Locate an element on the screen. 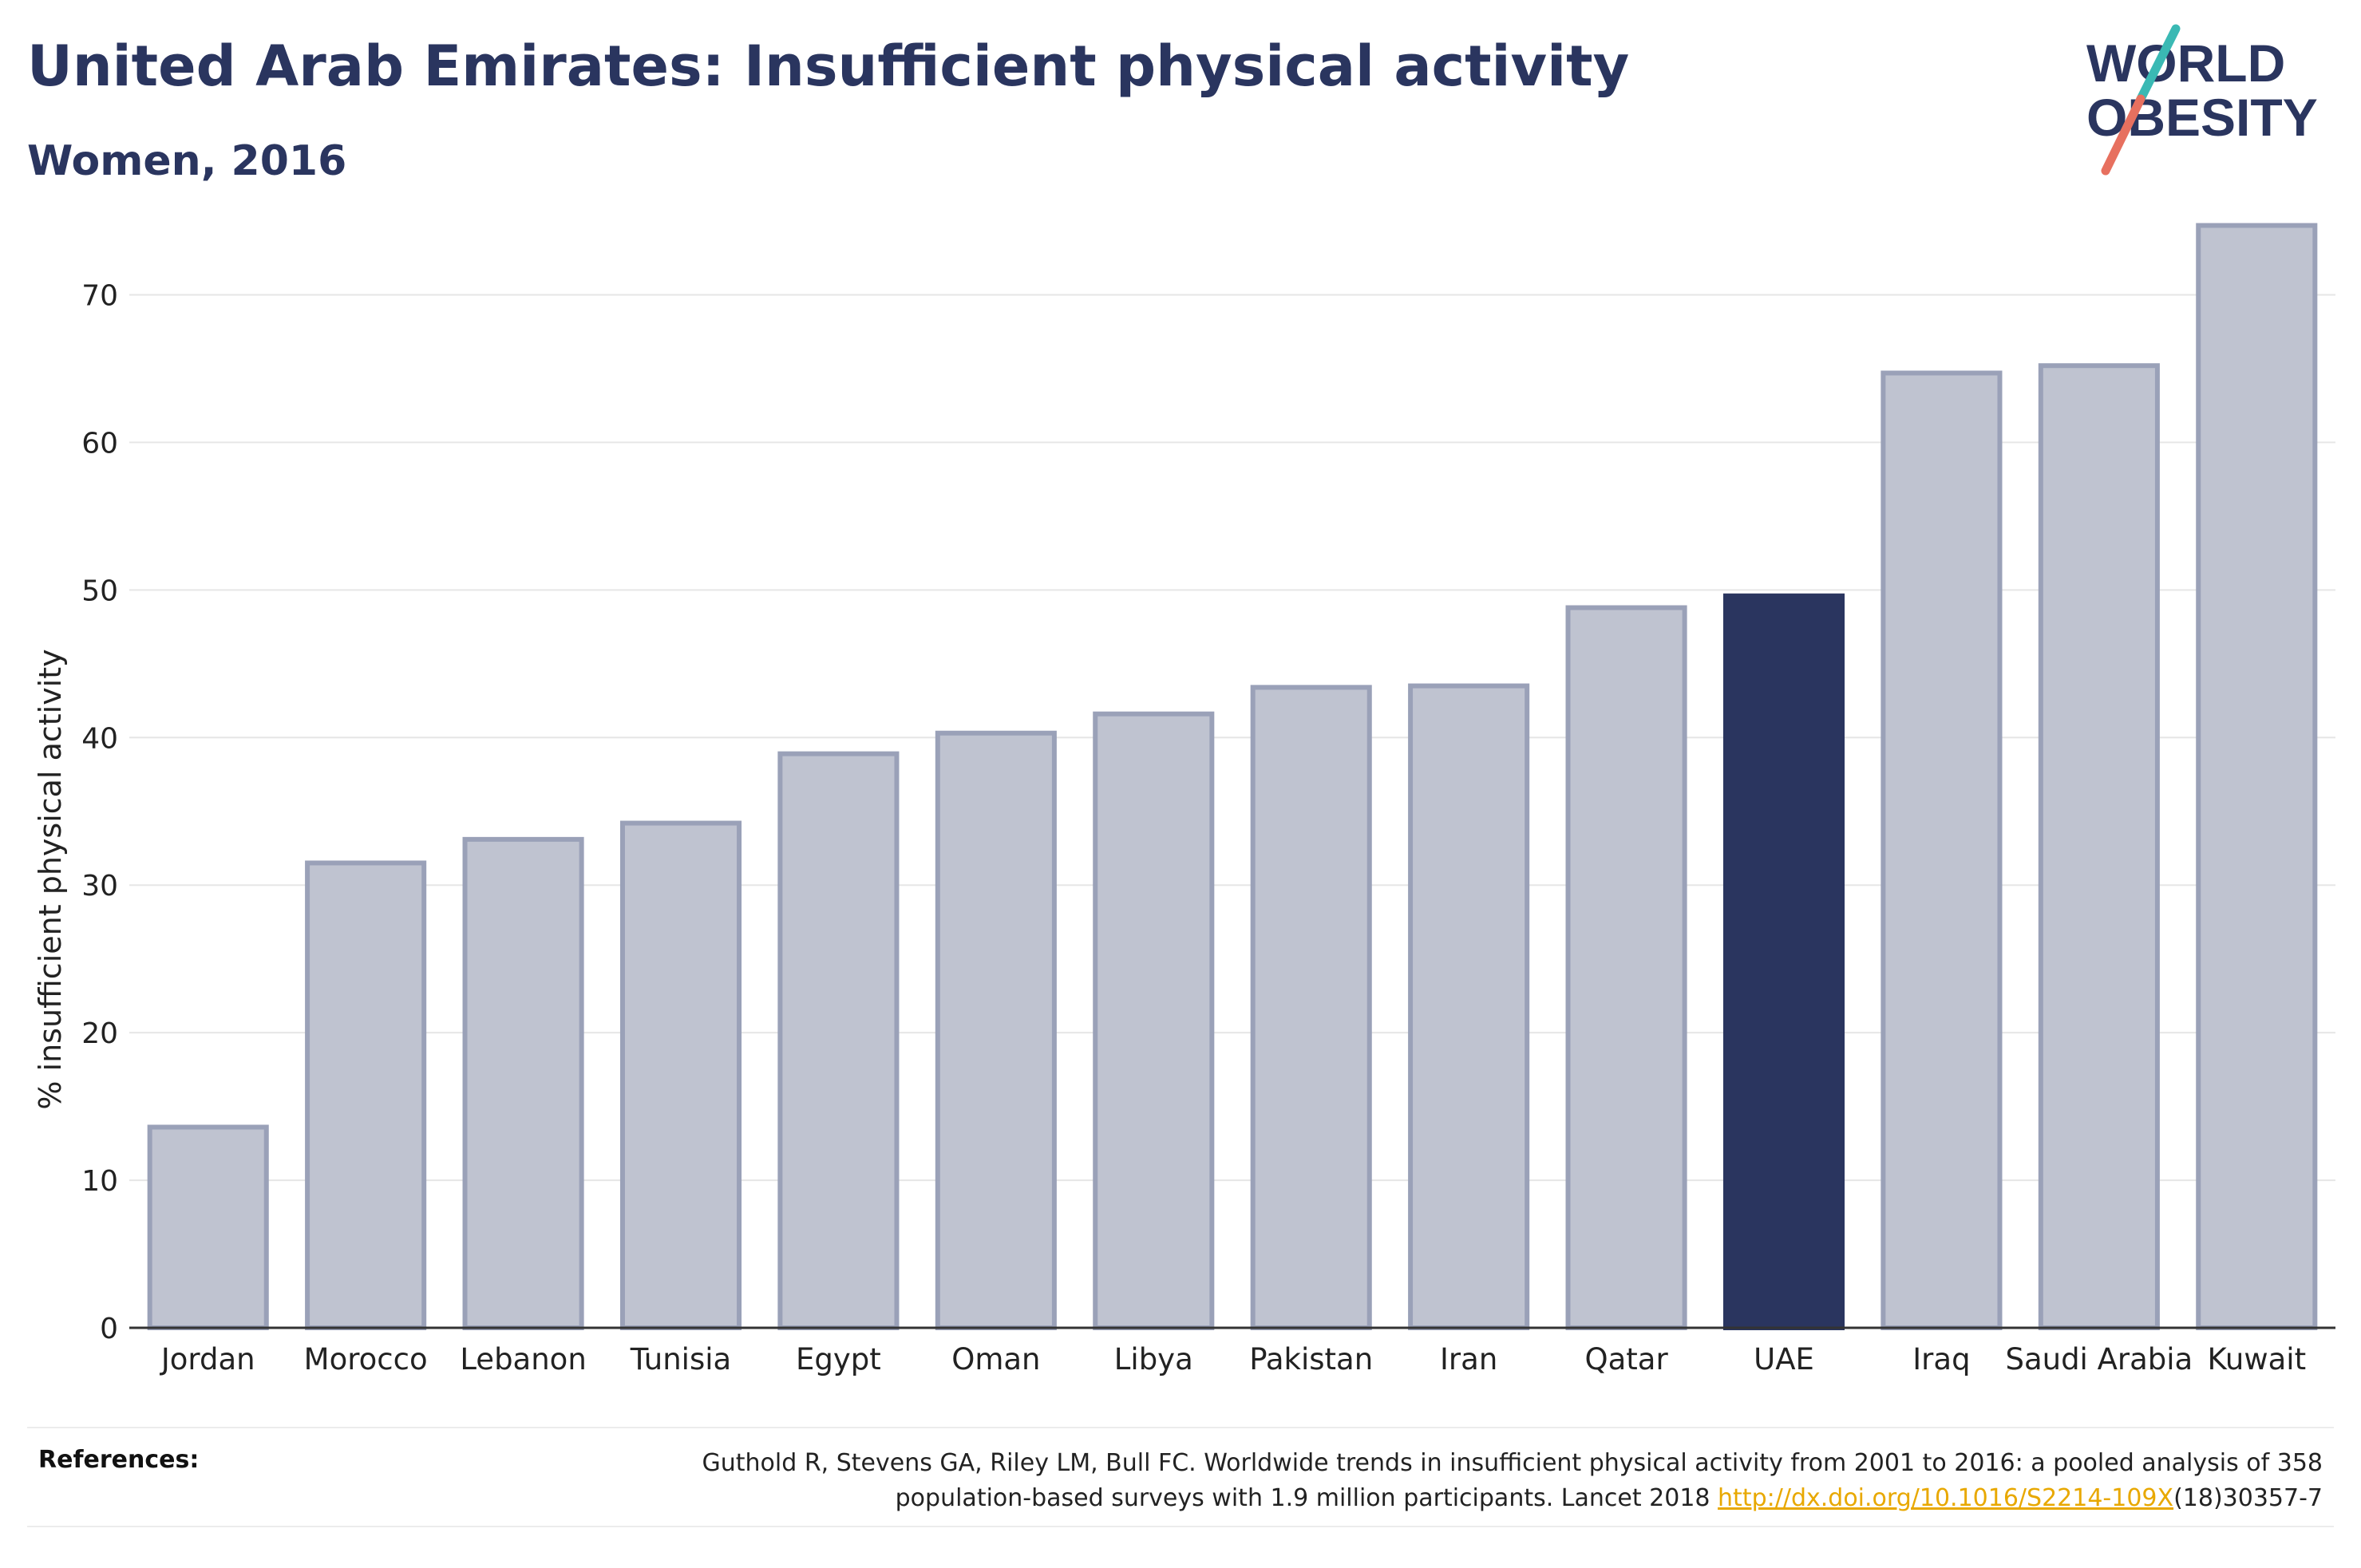 Image resolution: width=2361 pixels, height=1568 pixels. x-tick-label: Saudi Arabia is located at coordinates (2099, 1359).